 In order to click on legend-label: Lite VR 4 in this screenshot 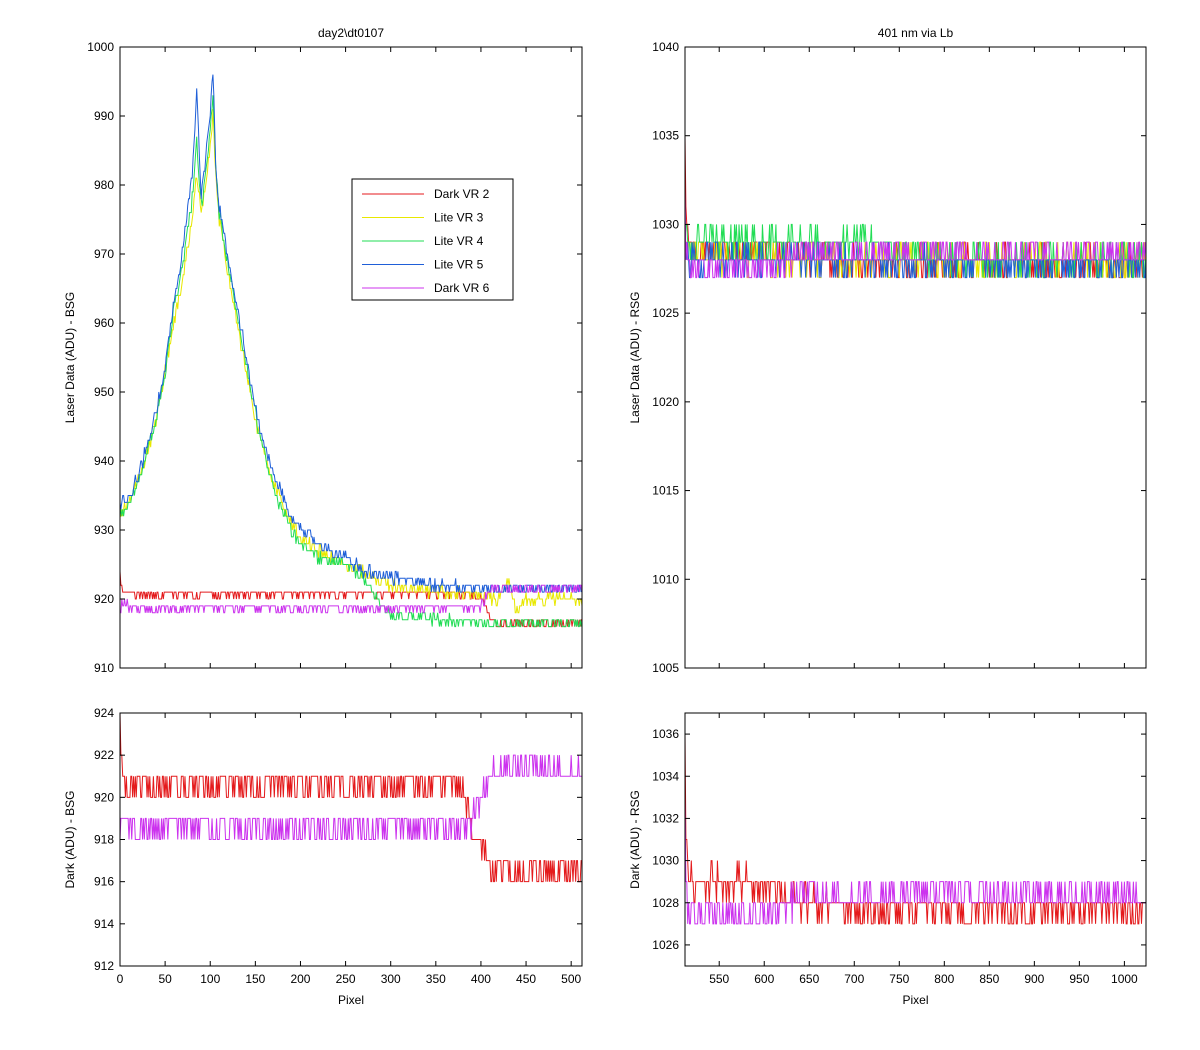, I will do `click(459, 241)`.